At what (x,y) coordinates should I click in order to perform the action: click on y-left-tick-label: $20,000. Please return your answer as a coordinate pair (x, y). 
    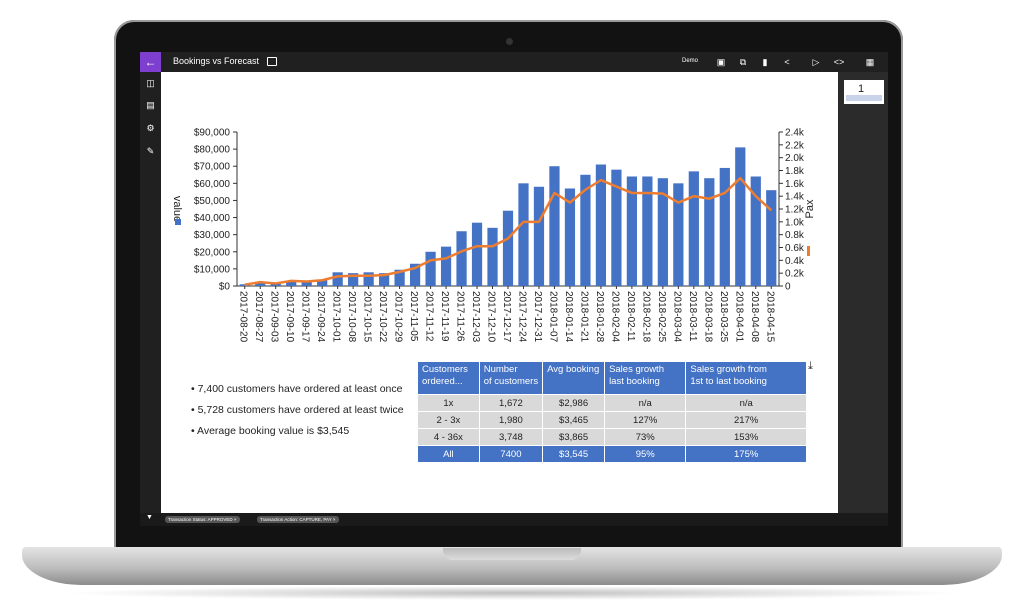
    Looking at the image, I should click on (212, 252).